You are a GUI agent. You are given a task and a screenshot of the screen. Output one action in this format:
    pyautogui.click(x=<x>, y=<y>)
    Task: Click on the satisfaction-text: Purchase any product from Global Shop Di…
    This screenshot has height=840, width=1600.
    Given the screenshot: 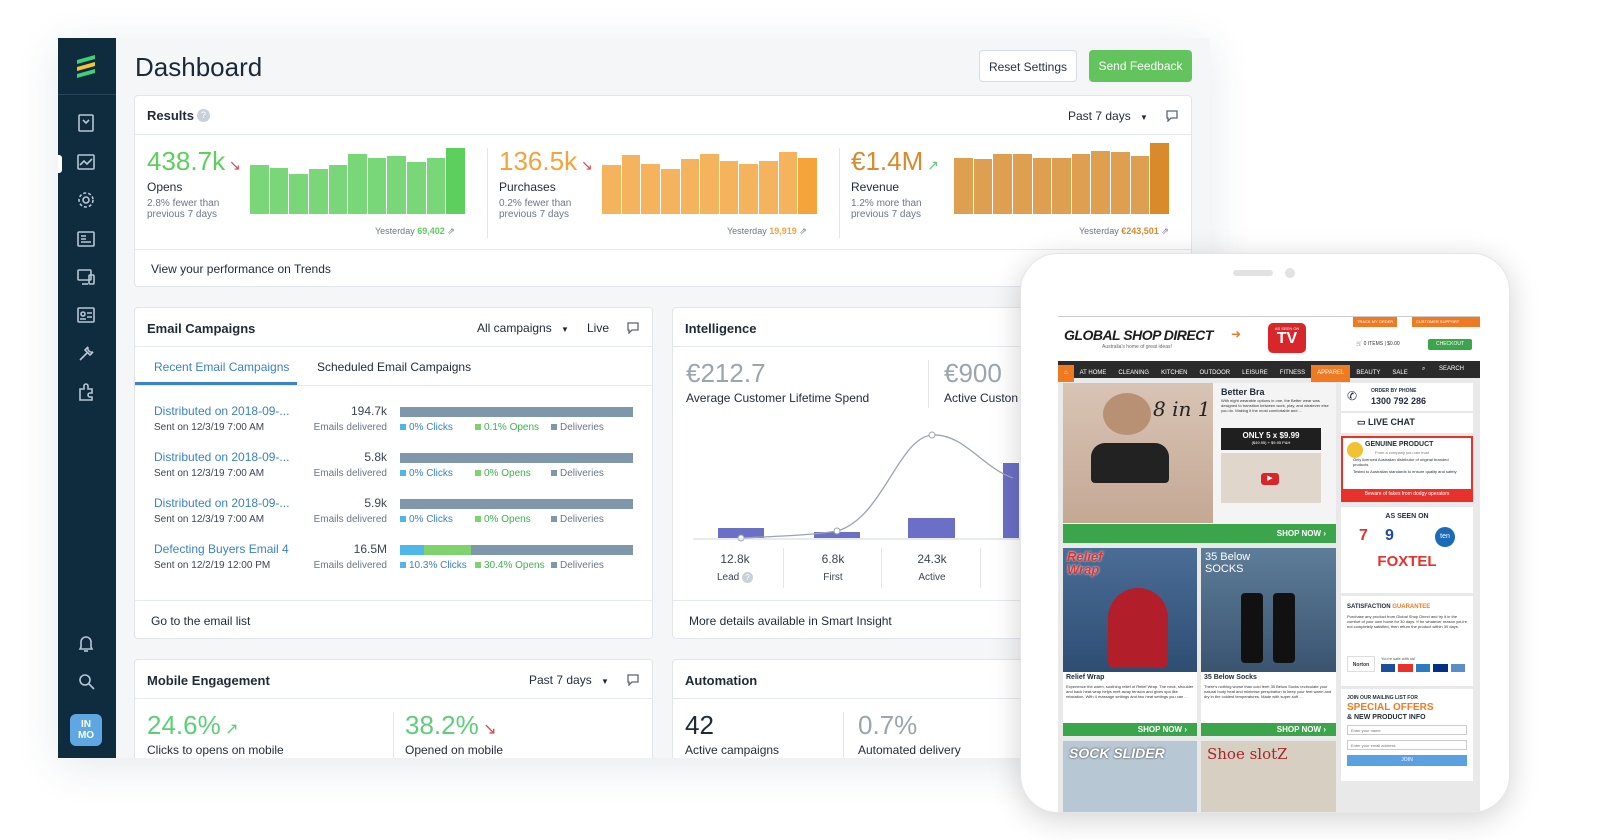 What is the action you would take?
    pyautogui.click(x=1407, y=621)
    